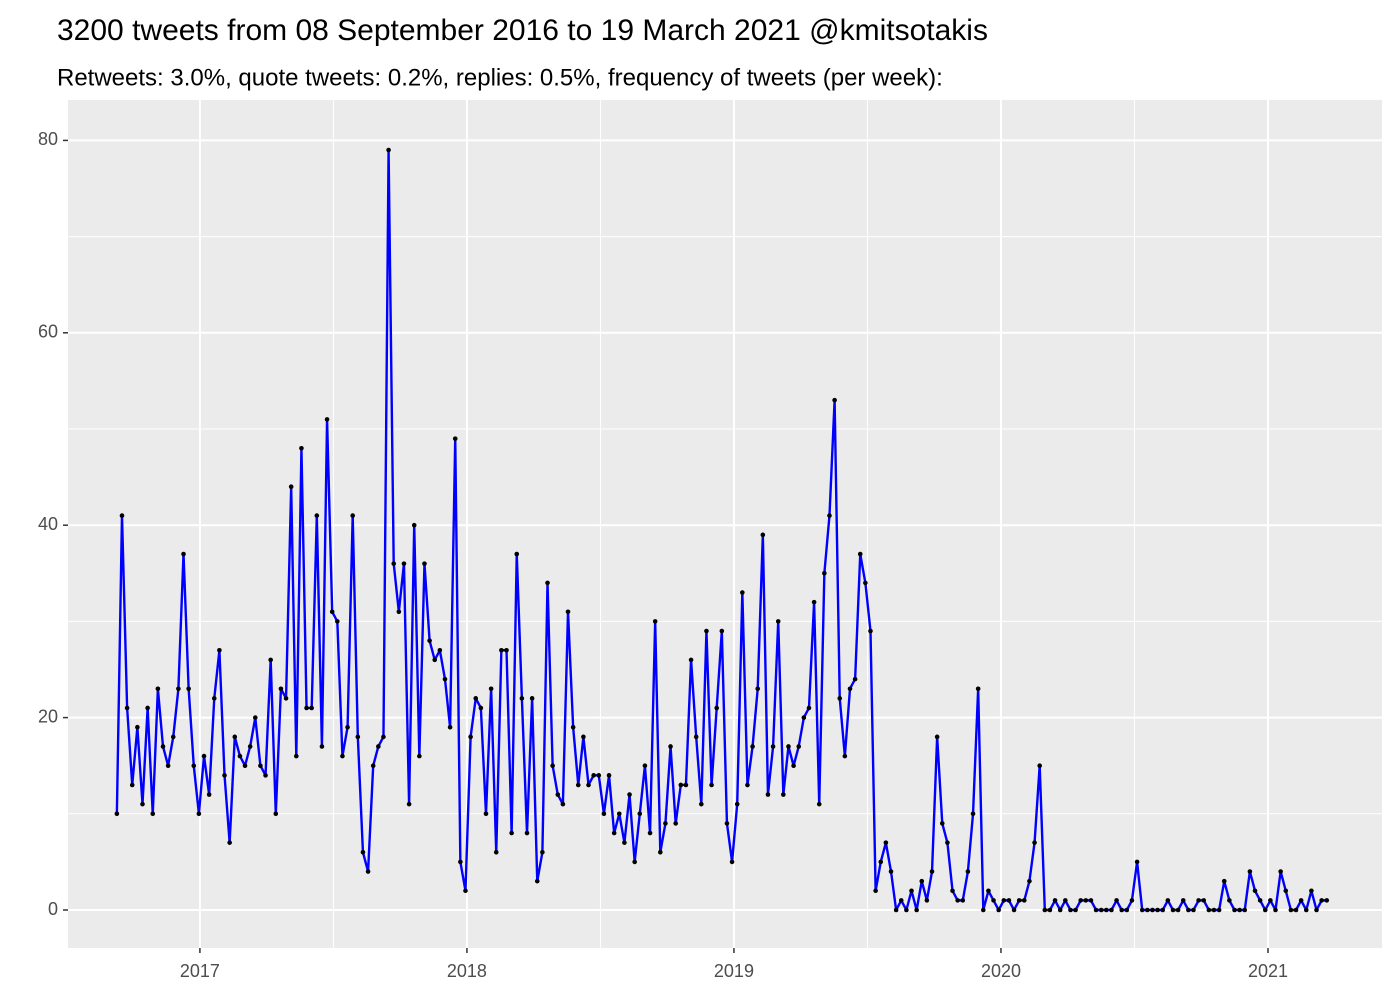  I want to click on x-tick-label: 2019, so click(734, 971).